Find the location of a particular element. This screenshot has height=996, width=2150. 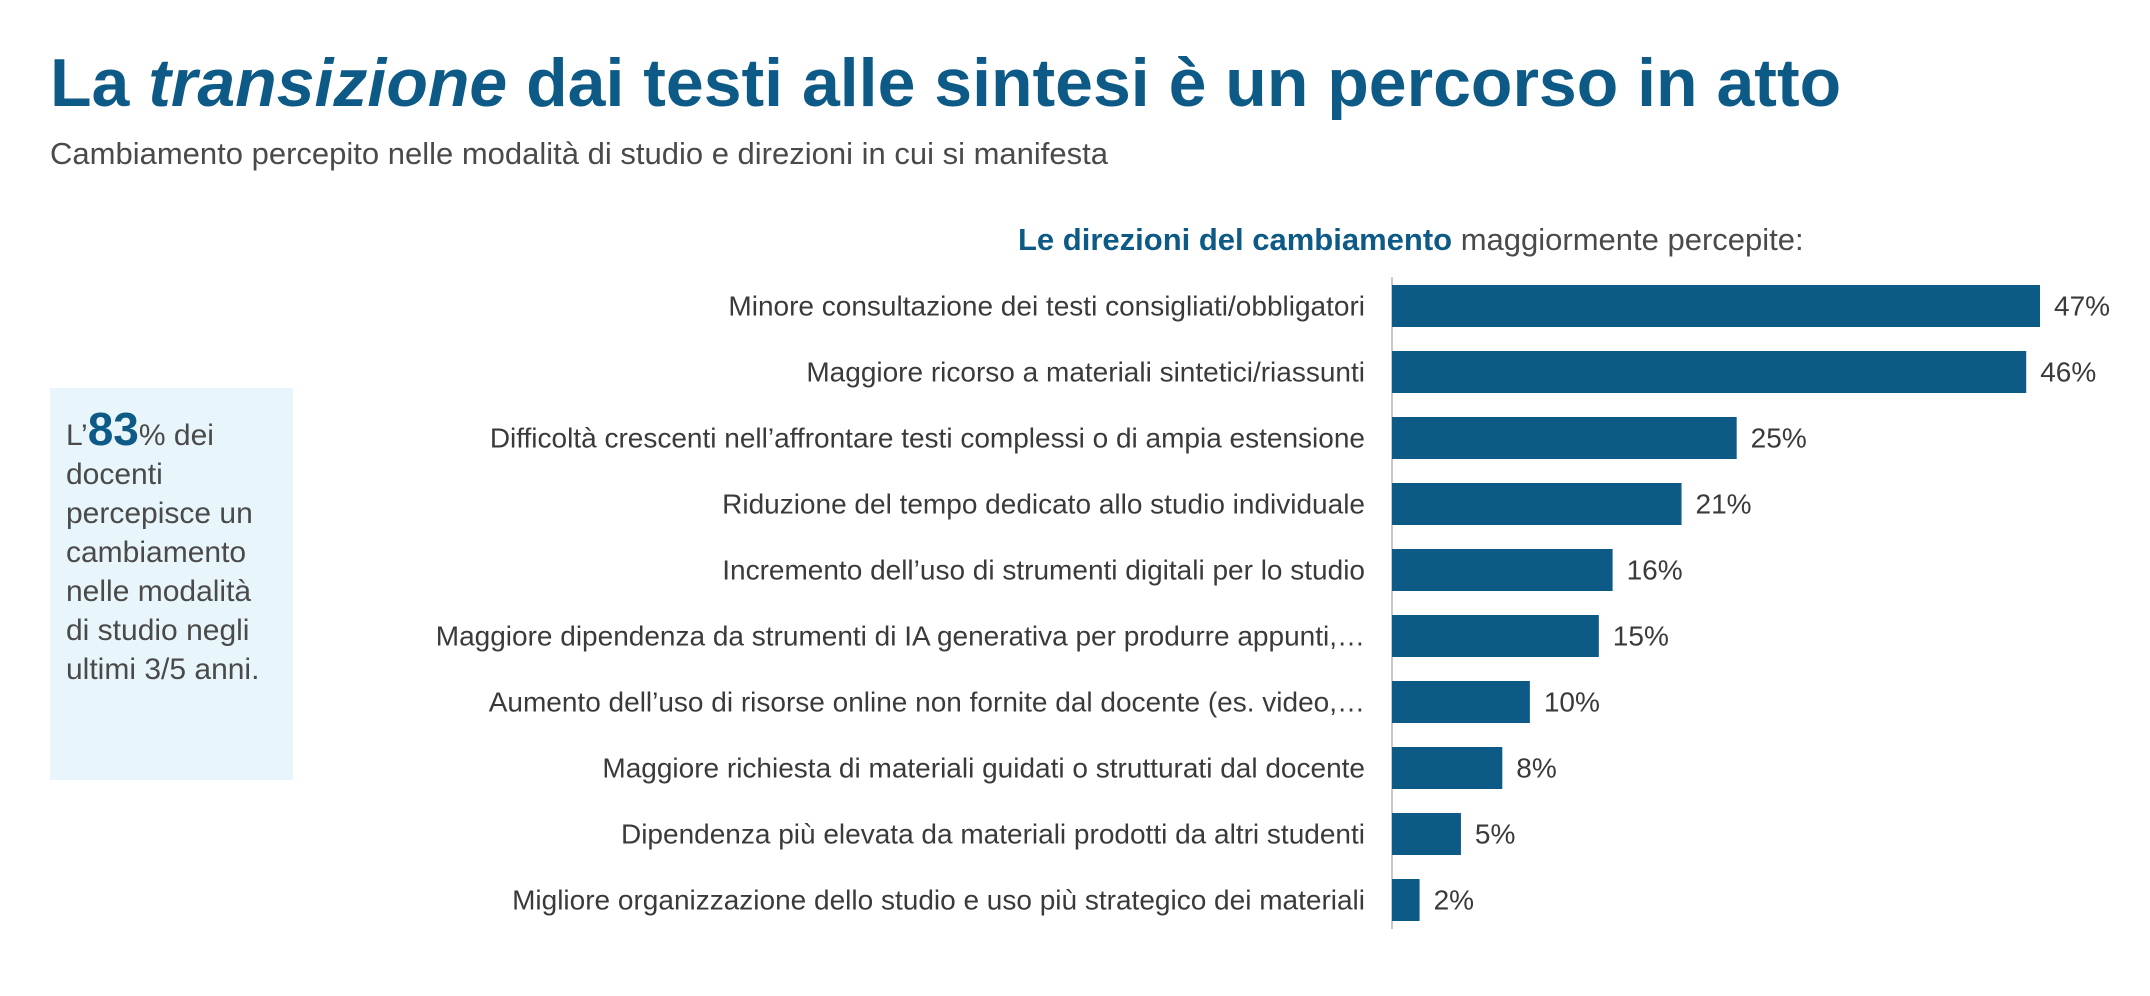

chart-heading-rest: maggiormente percepite: is located at coordinates (1628, 239).